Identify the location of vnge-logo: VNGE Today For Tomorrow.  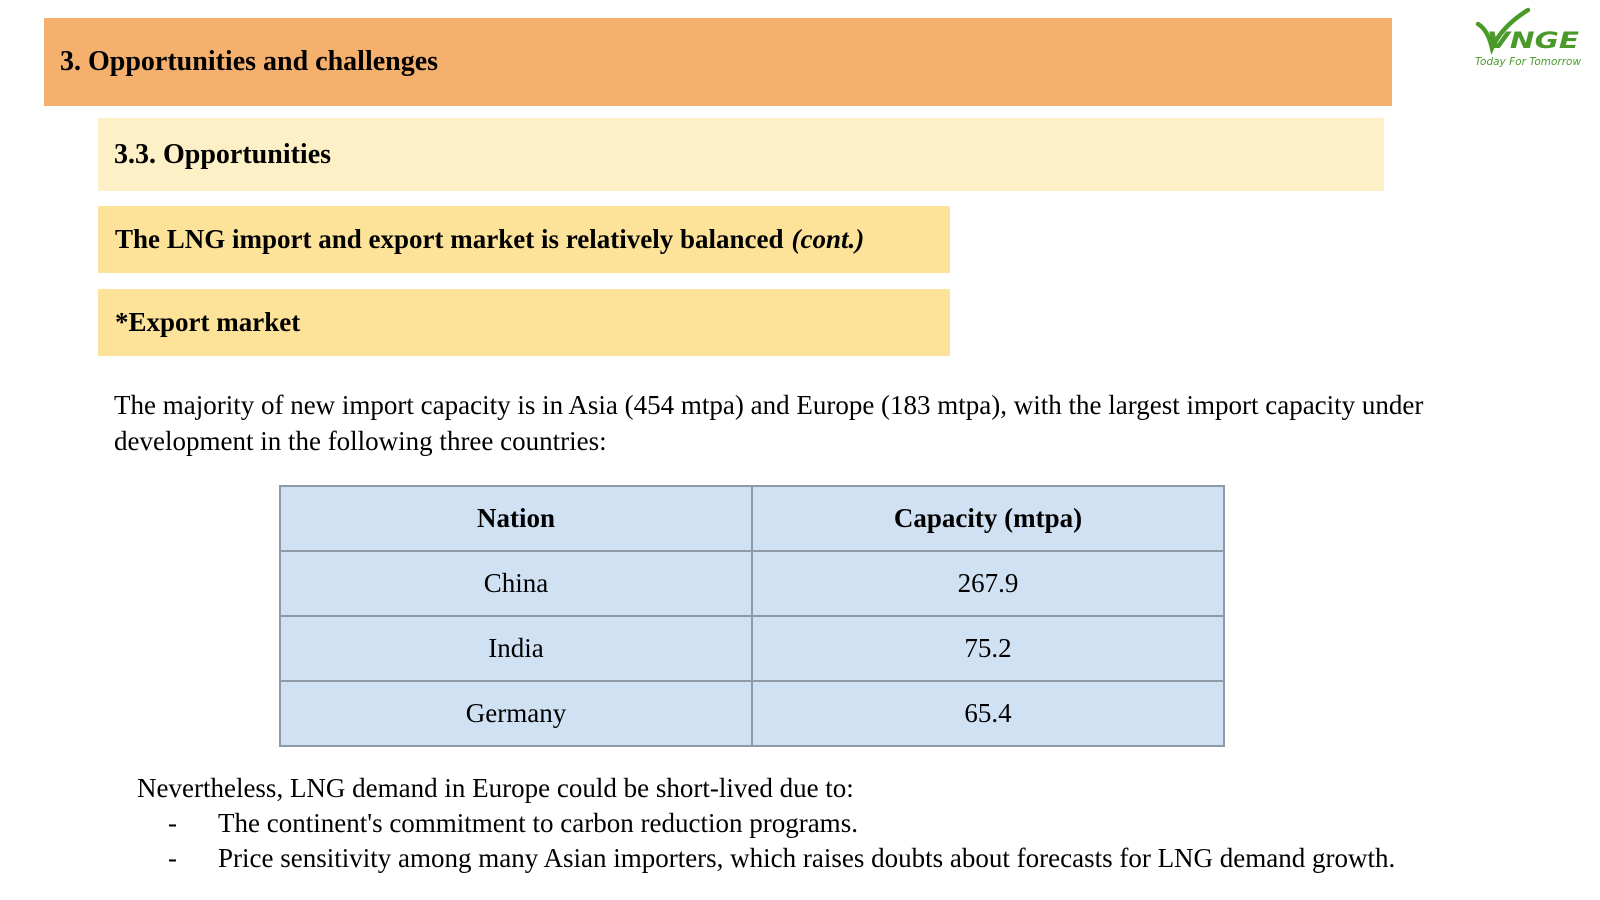
(1528, 39).